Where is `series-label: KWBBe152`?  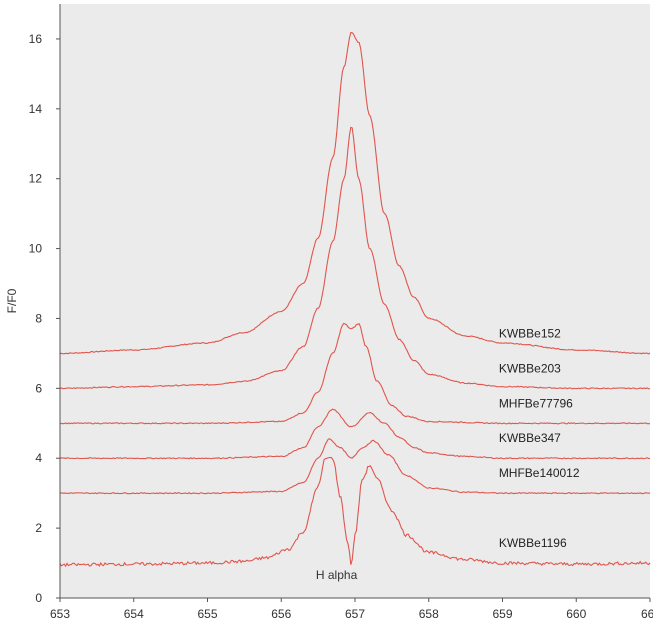 series-label: KWBBe152 is located at coordinates (530, 333).